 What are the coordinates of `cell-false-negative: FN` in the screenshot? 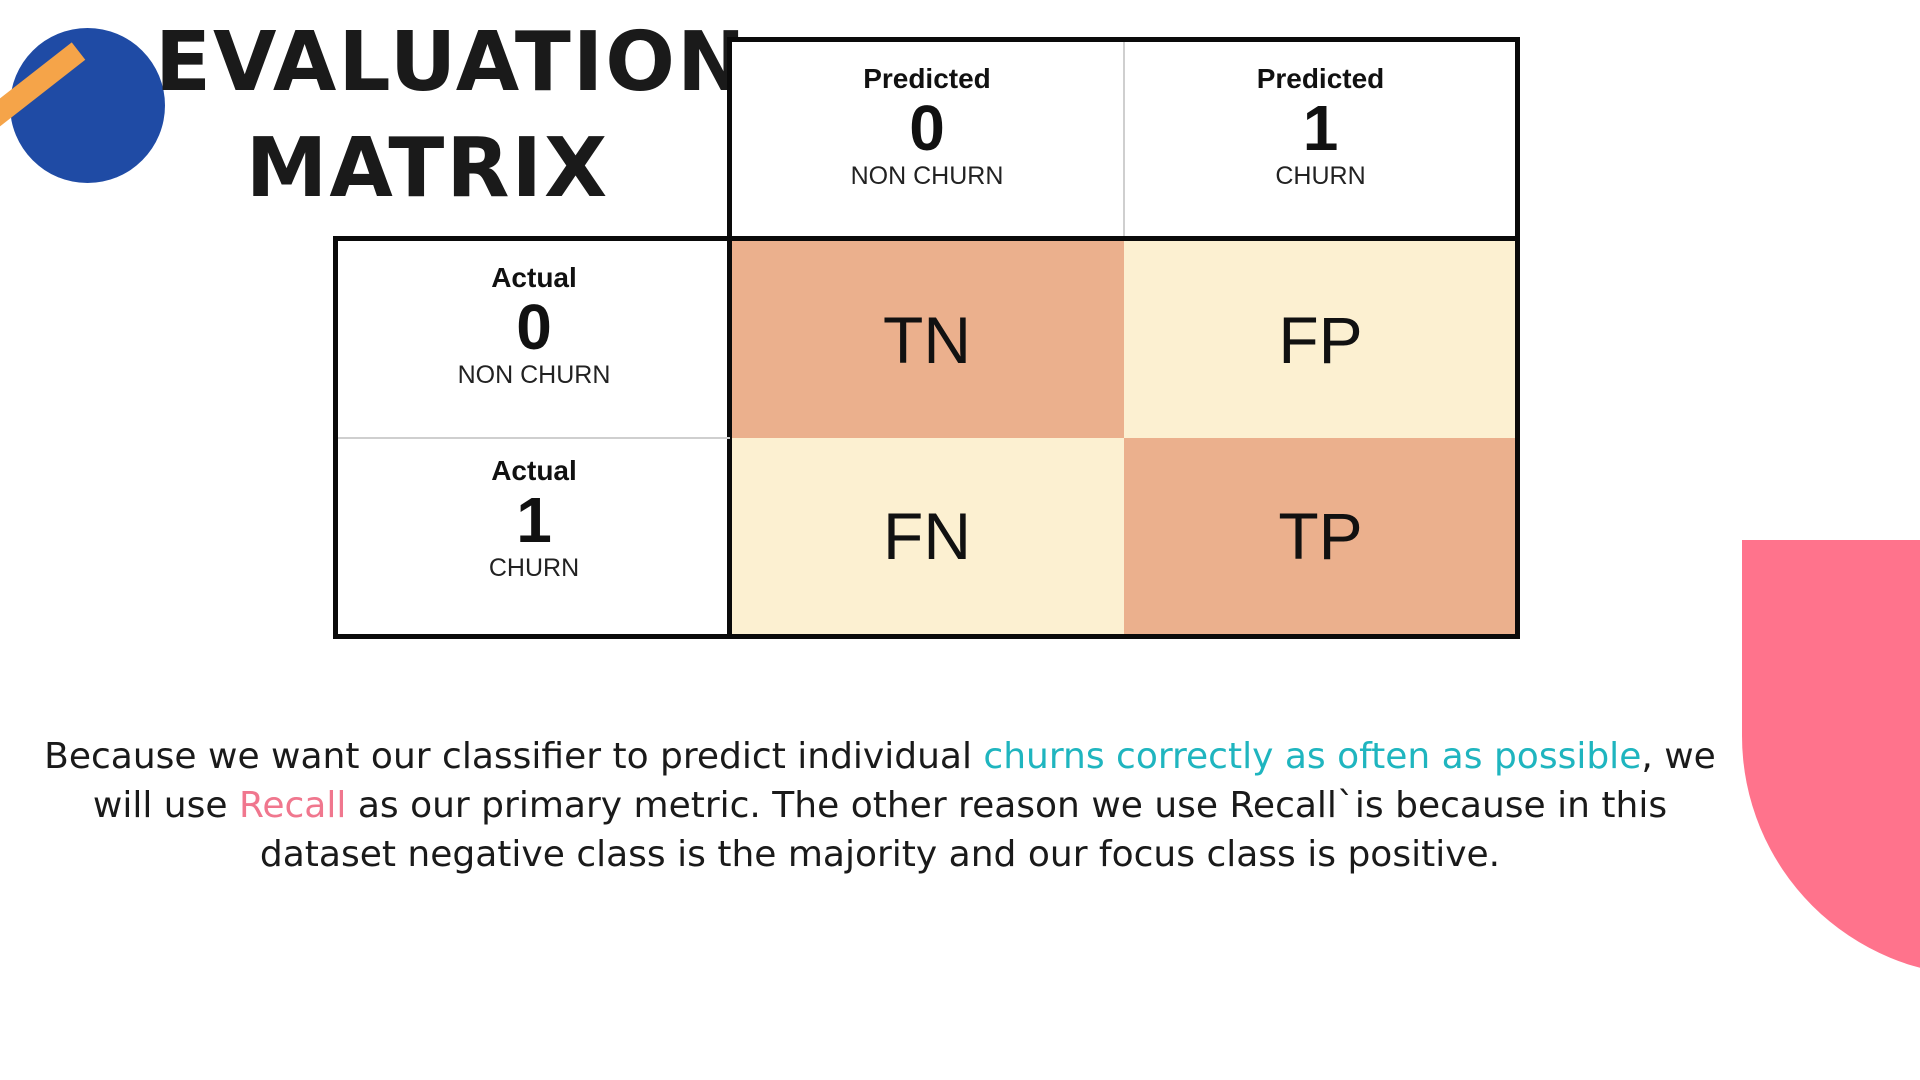 It's located at (927, 536).